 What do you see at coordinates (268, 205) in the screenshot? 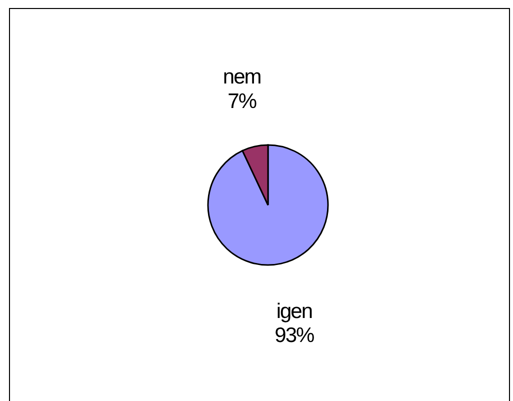
I see `pie-slice` at bounding box center [268, 205].